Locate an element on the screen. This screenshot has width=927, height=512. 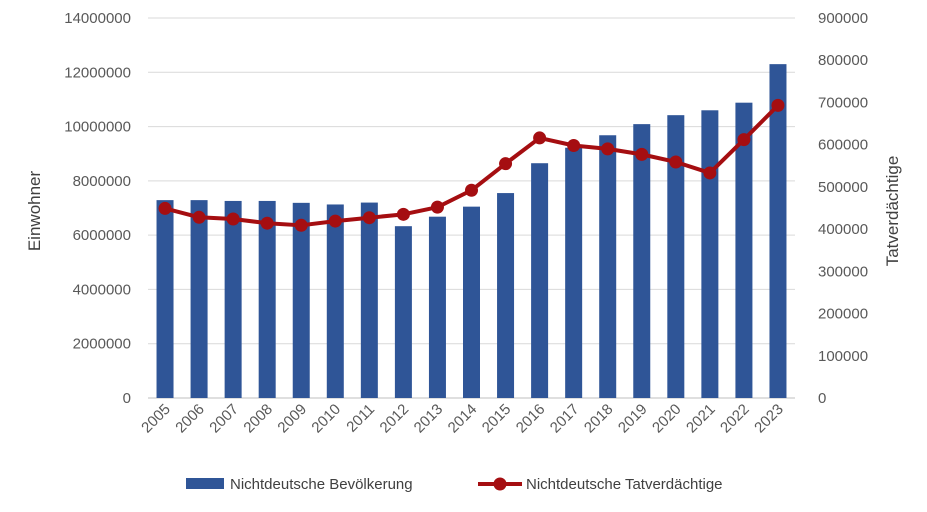
x-tick-label: 2009 is located at coordinates (292, 419).